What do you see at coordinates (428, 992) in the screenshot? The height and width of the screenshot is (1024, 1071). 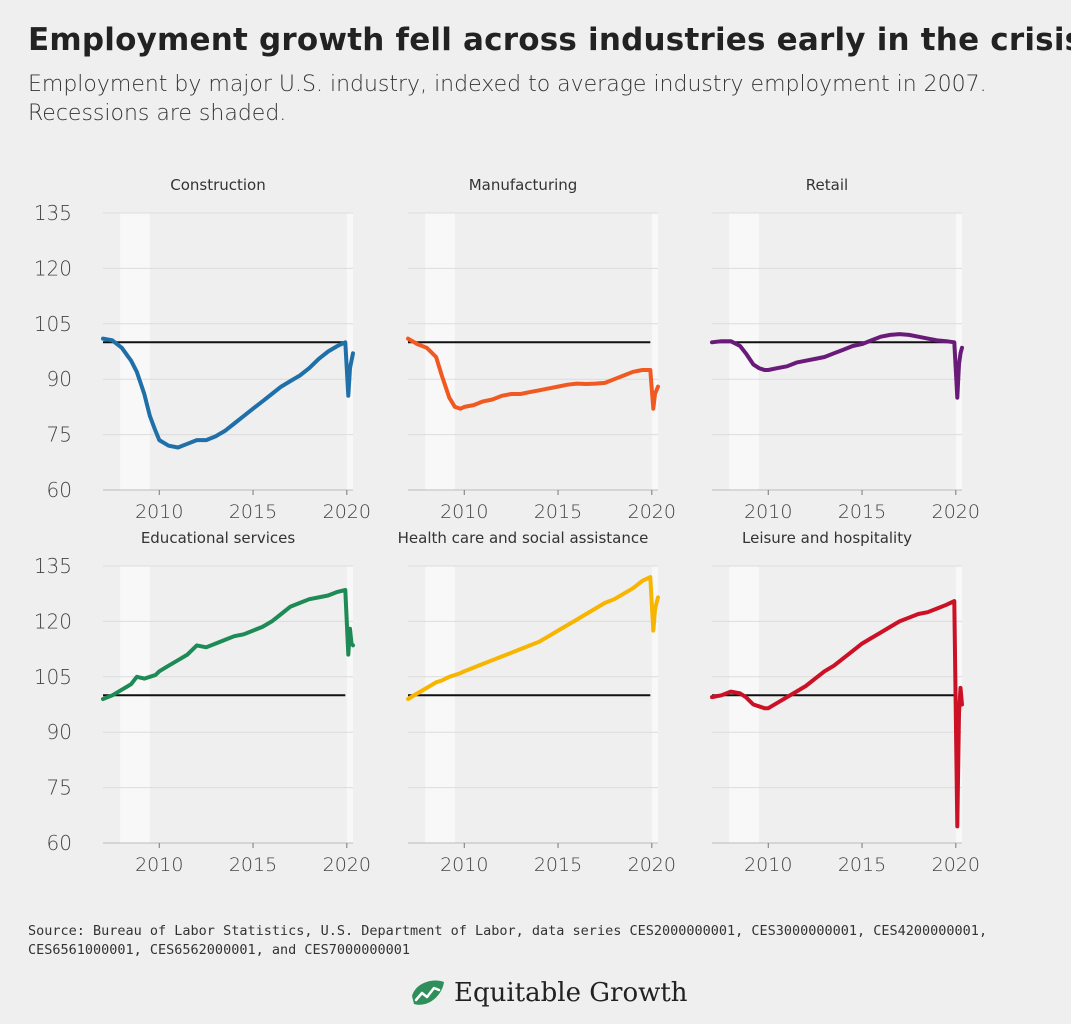 I see `growth-leaf-icon` at bounding box center [428, 992].